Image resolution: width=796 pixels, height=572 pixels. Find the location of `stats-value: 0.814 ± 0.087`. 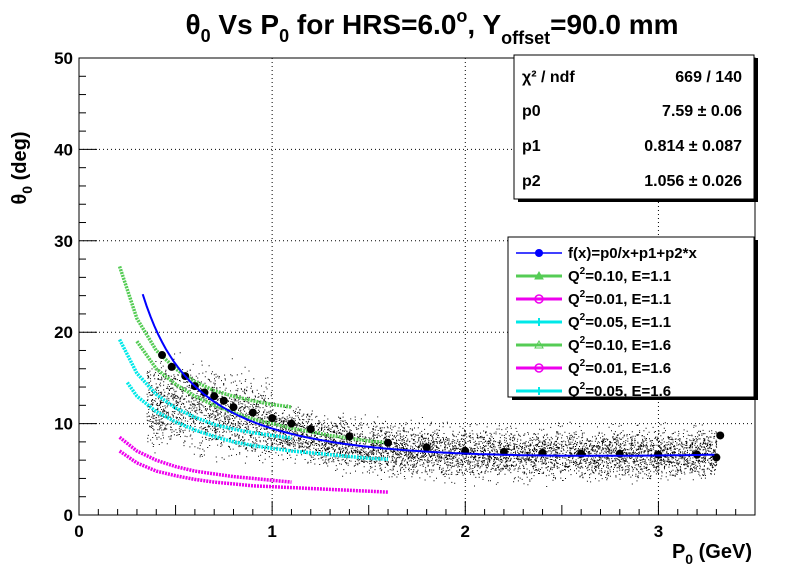

stats-value: 0.814 ± 0.087 is located at coordinates (693, 146).